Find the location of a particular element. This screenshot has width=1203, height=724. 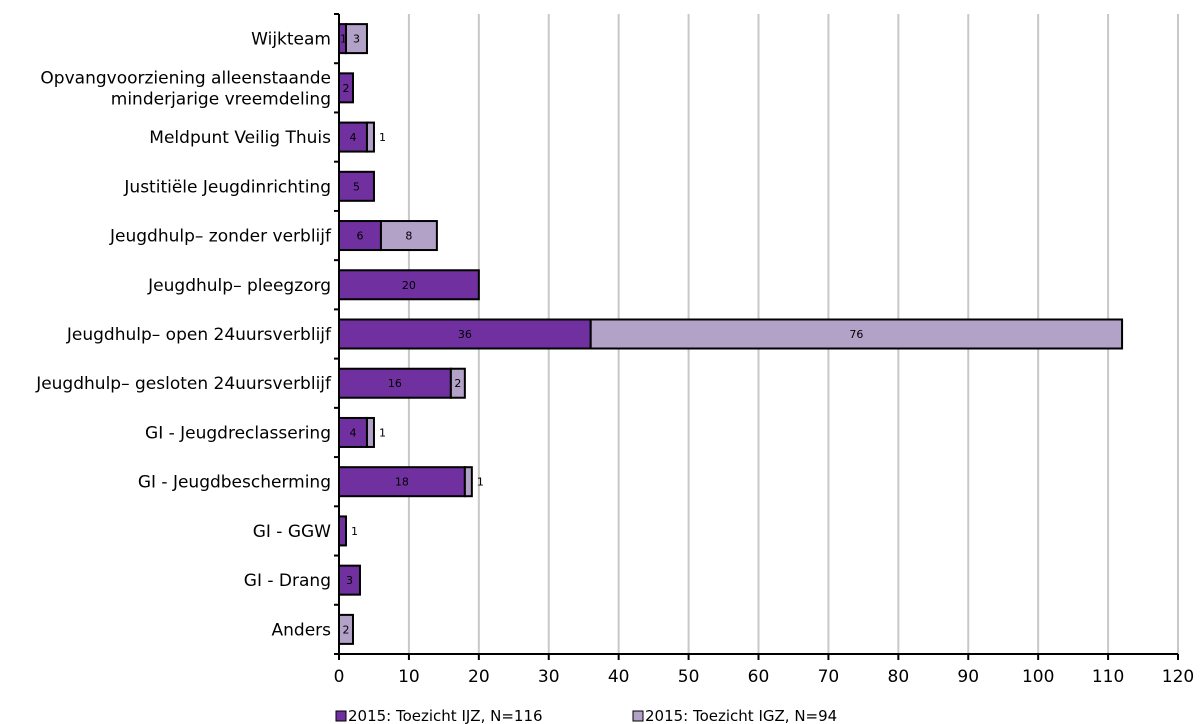

x-tick-label-0: 0 is located at coordinates (339, 677).